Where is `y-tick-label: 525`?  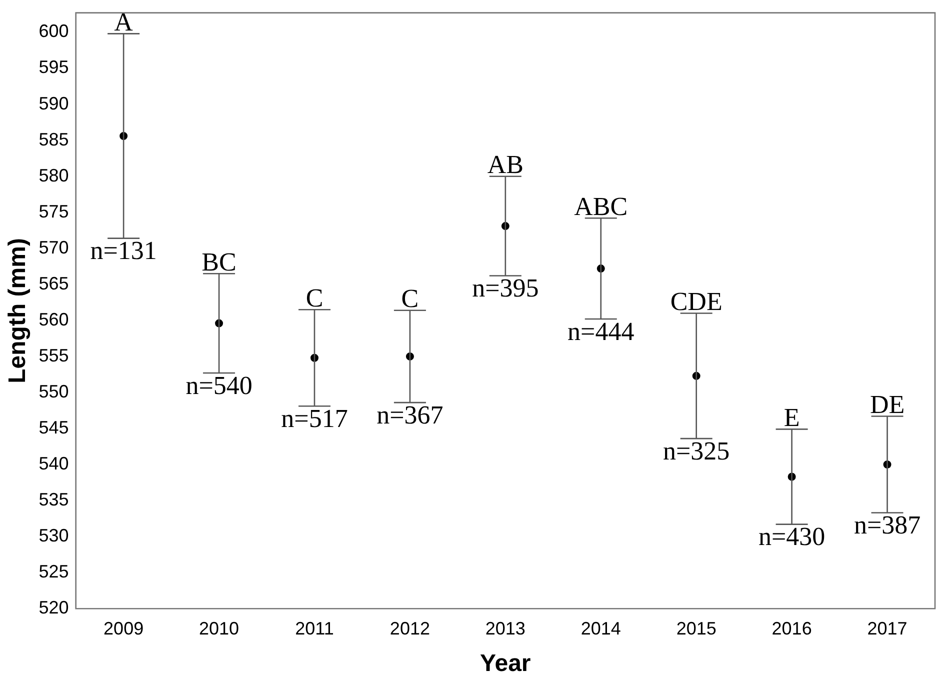 y-tick-label: 525 is located at coordinates (53, 572).